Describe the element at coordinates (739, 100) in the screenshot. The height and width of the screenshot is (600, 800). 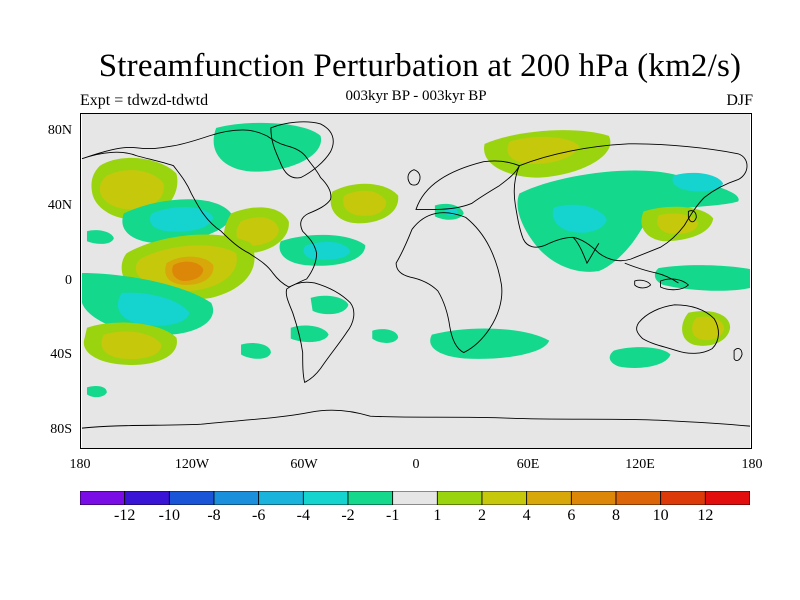
I see `season-label: DJF` at that location.